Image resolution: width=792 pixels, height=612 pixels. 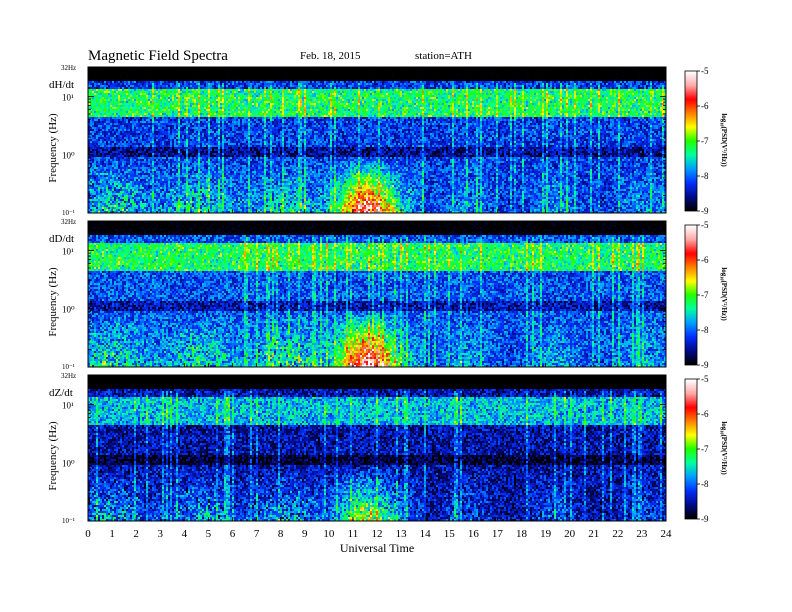 I want to click on x-tick-label: 15, so click(x=450, y=534).